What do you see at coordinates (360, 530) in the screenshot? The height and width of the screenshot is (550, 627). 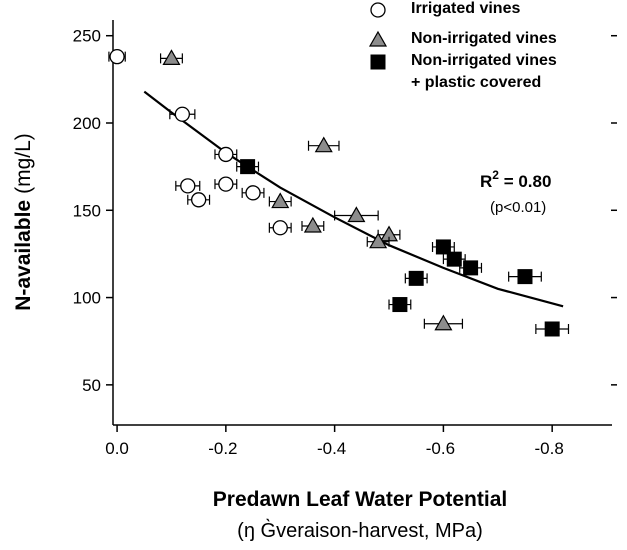 I see `x-axis-subtitle: (ŋ G̀veraison-harvest, MPa)` at bounding box center [360, 530].